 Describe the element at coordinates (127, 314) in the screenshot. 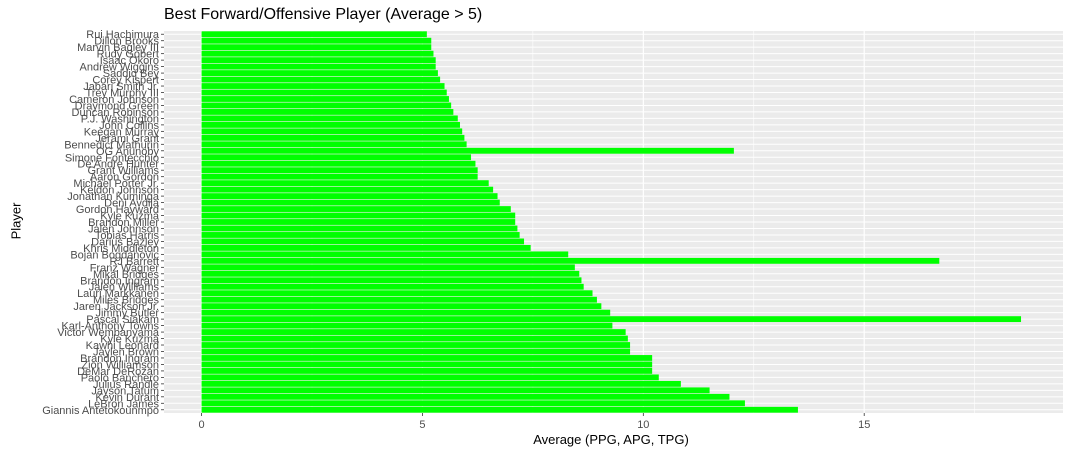

I see `y-tick-label: Jimmy Butler` at that location.